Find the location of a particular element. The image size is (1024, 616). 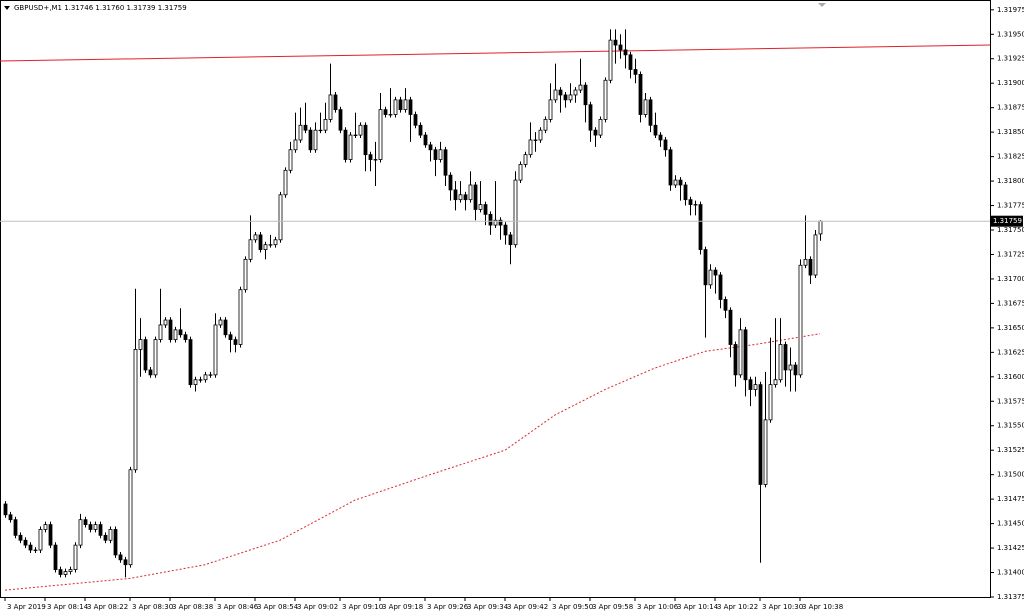

y-tick-label: 1.31975 is located at coordinates (1010, 10).